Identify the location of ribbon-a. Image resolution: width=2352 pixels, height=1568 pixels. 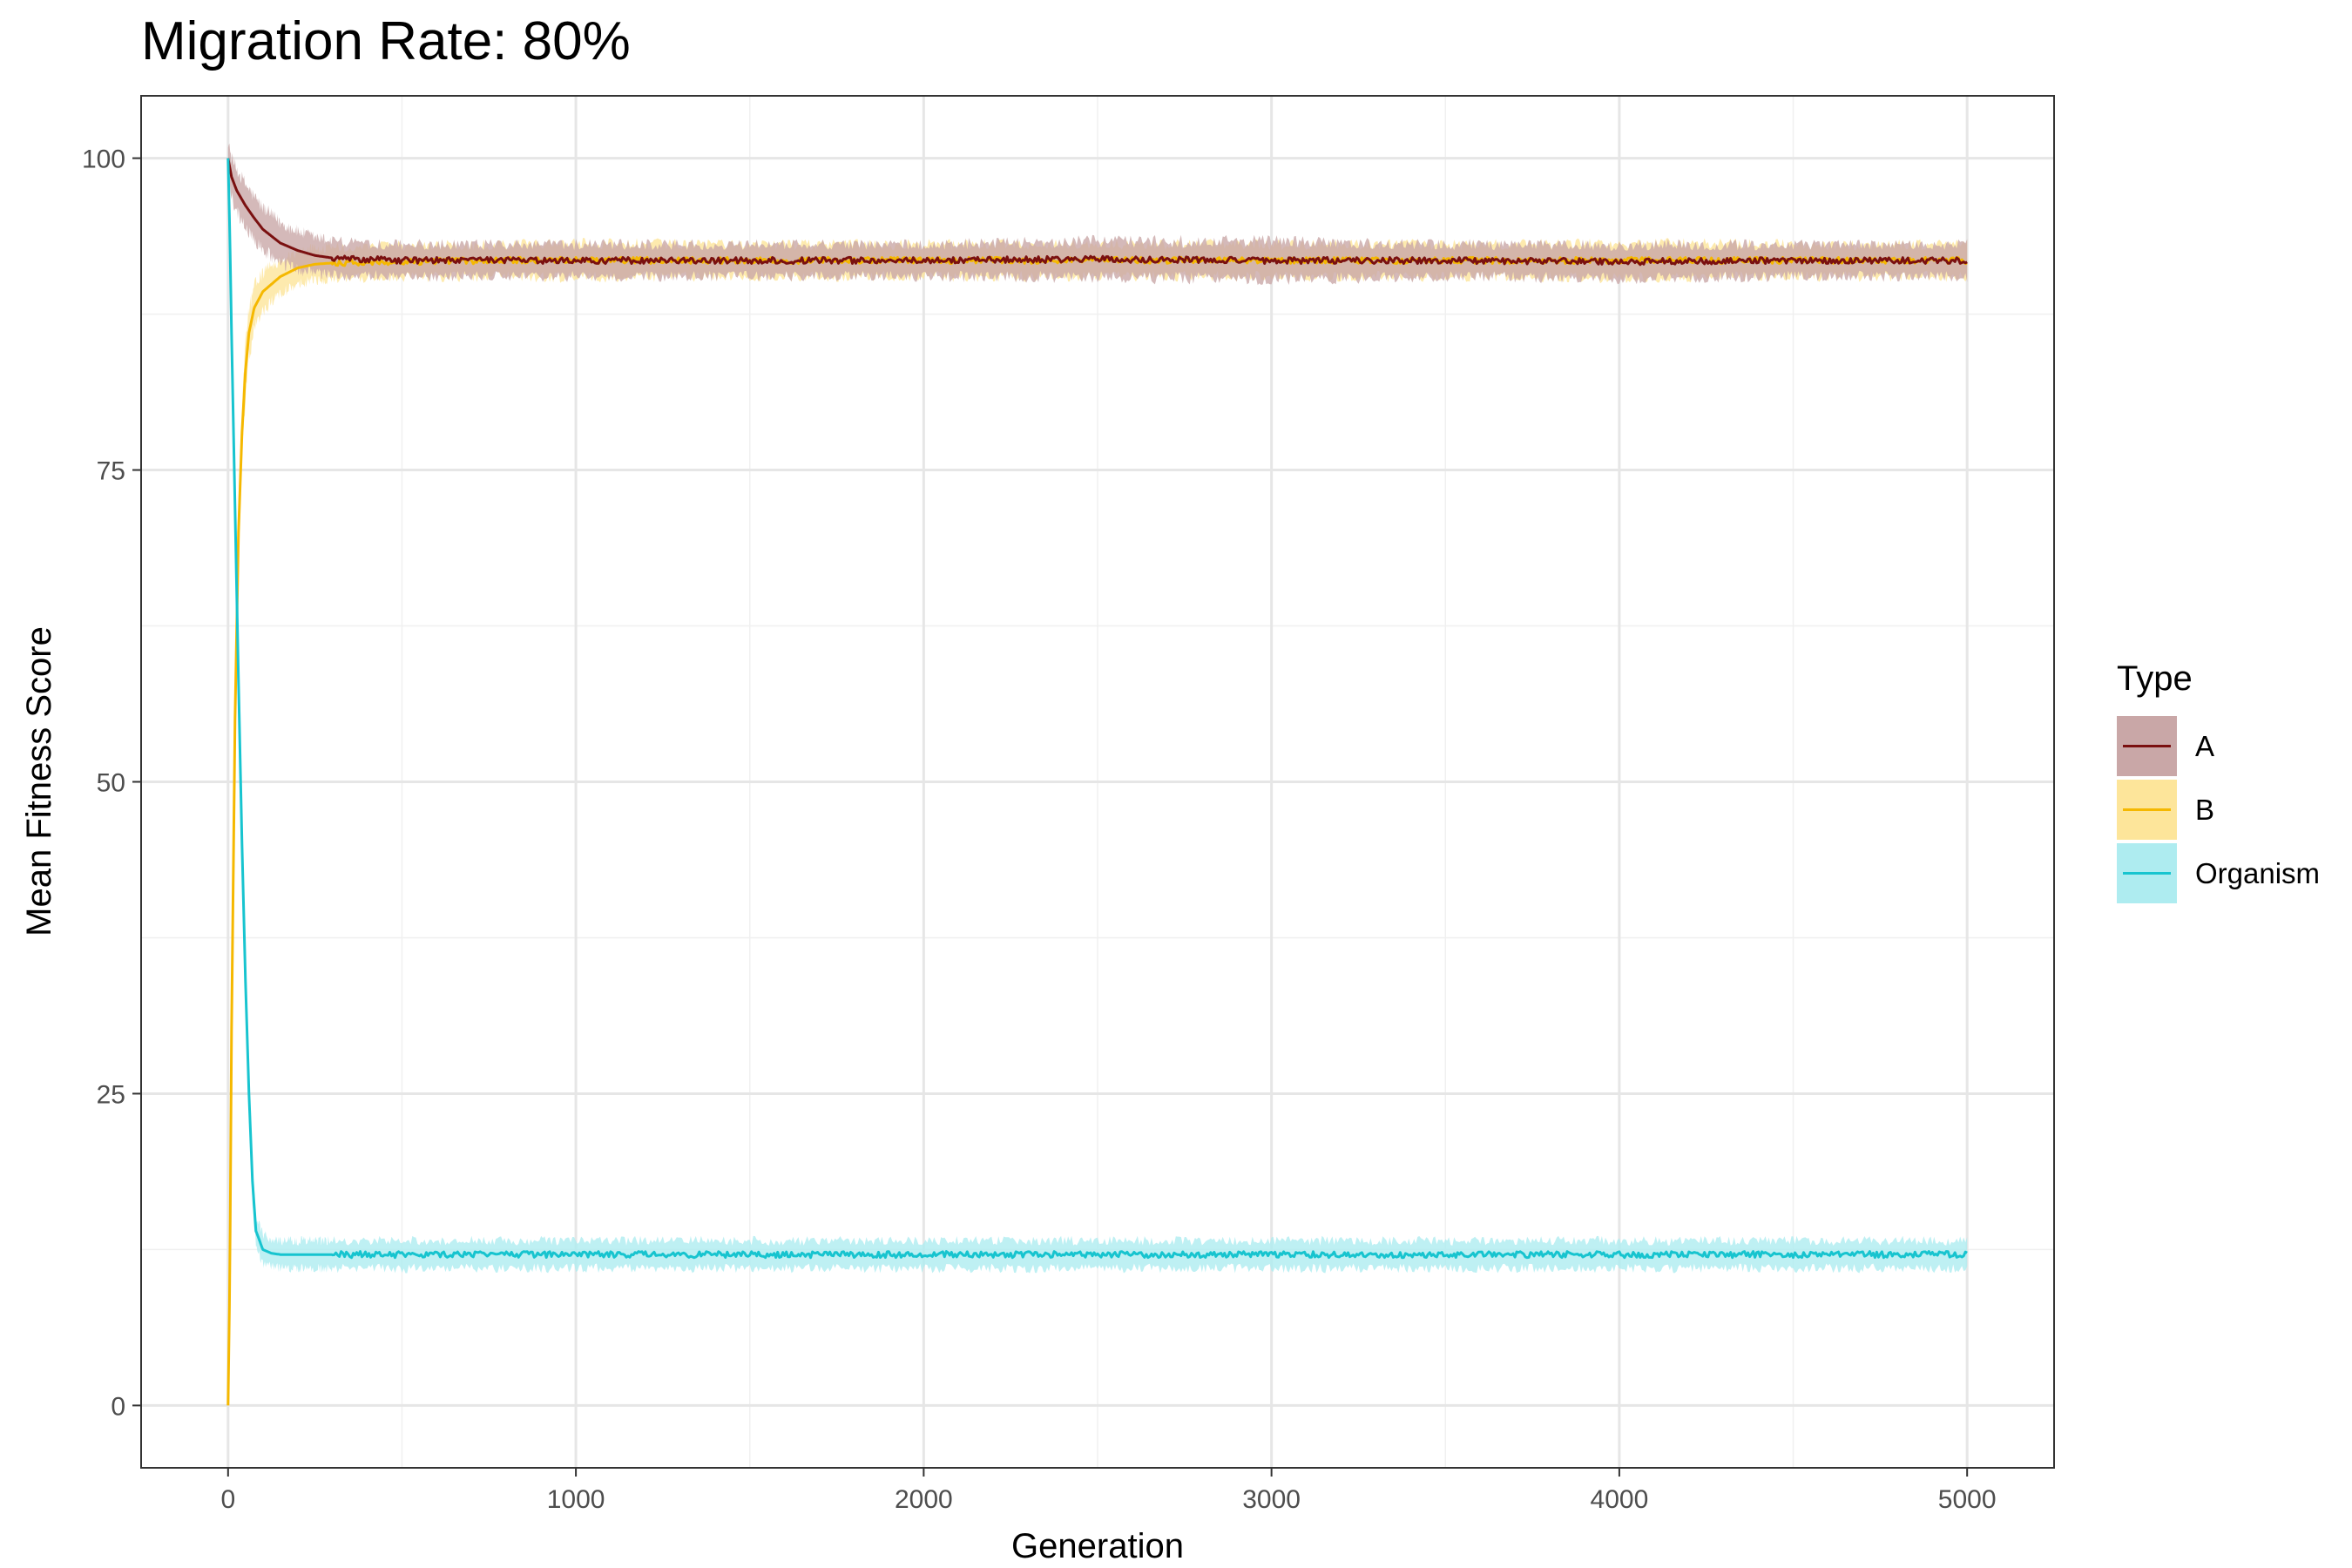
(1097, 215).